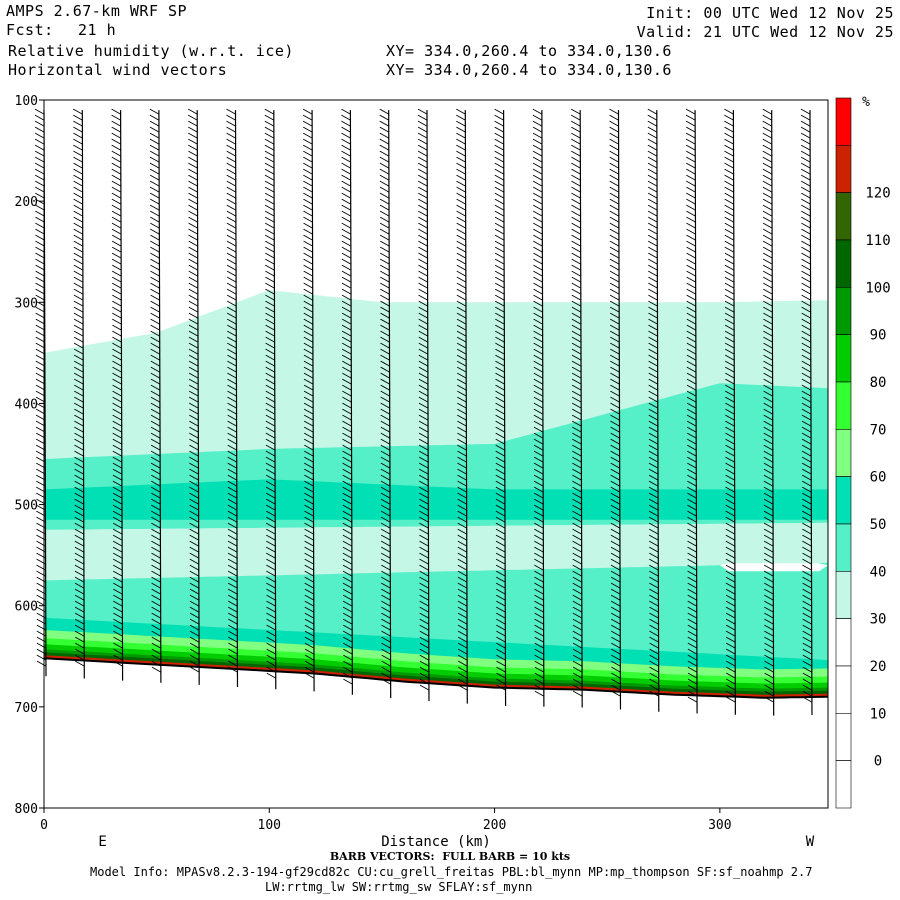  I want to click on colorbar-label-70: 70, so click(878, 430).